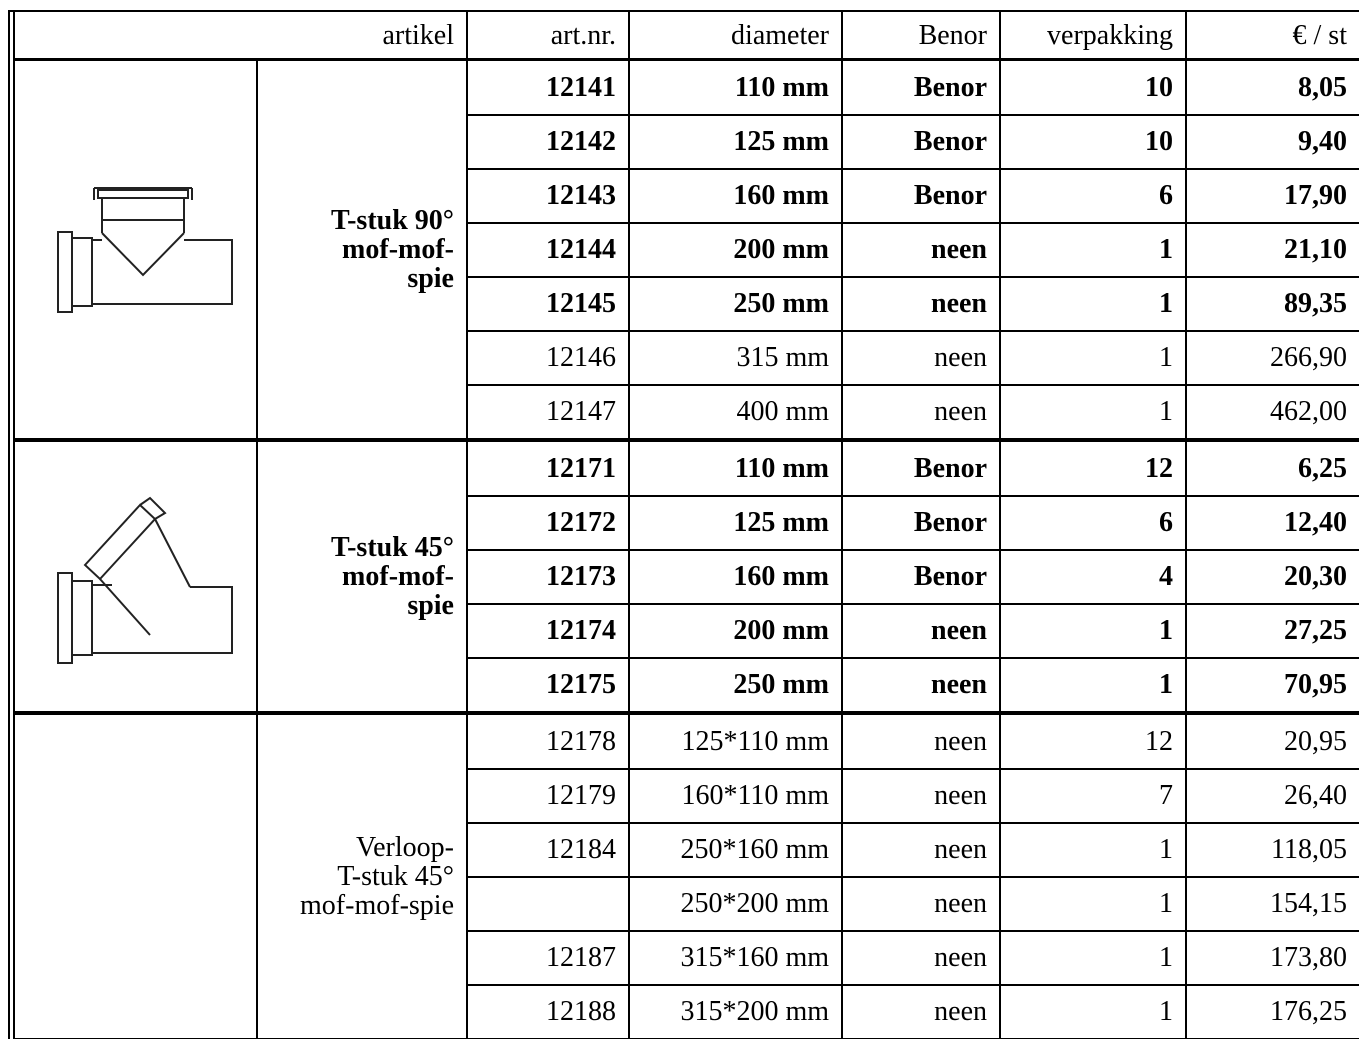 This screenshot has height=1039, width=1359. I want to click on table-cell: 176,25, so click(1308, 1011).